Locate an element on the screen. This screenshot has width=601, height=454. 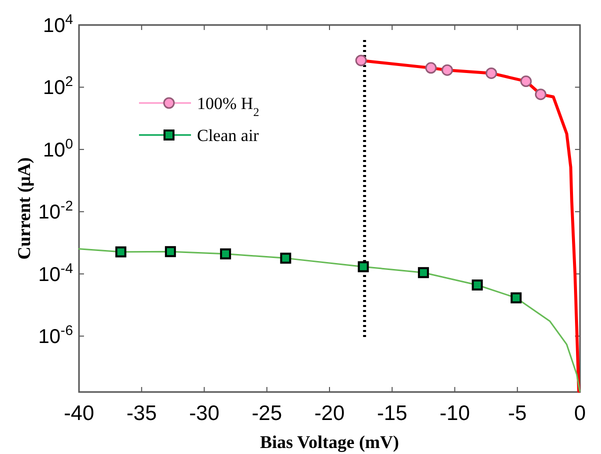
y-tick-label: 10$^{-2}$ is located at coordinates (56, 211).